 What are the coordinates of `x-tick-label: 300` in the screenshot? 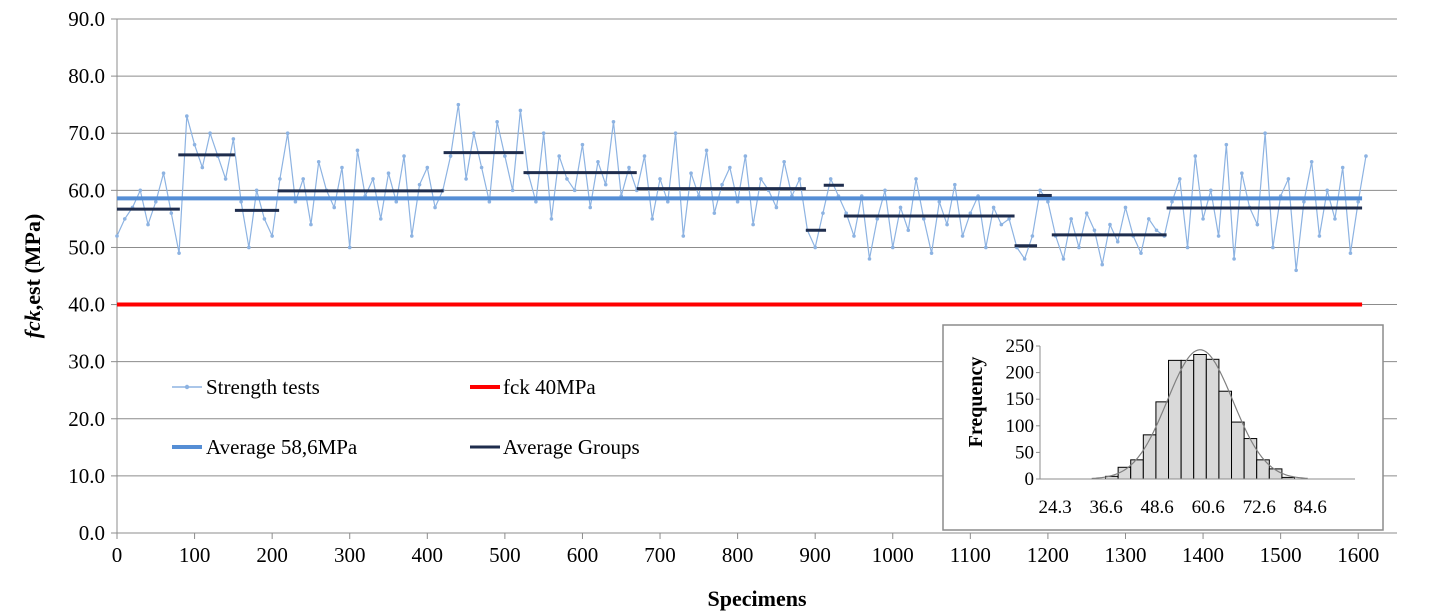 It's located at (350, 555).